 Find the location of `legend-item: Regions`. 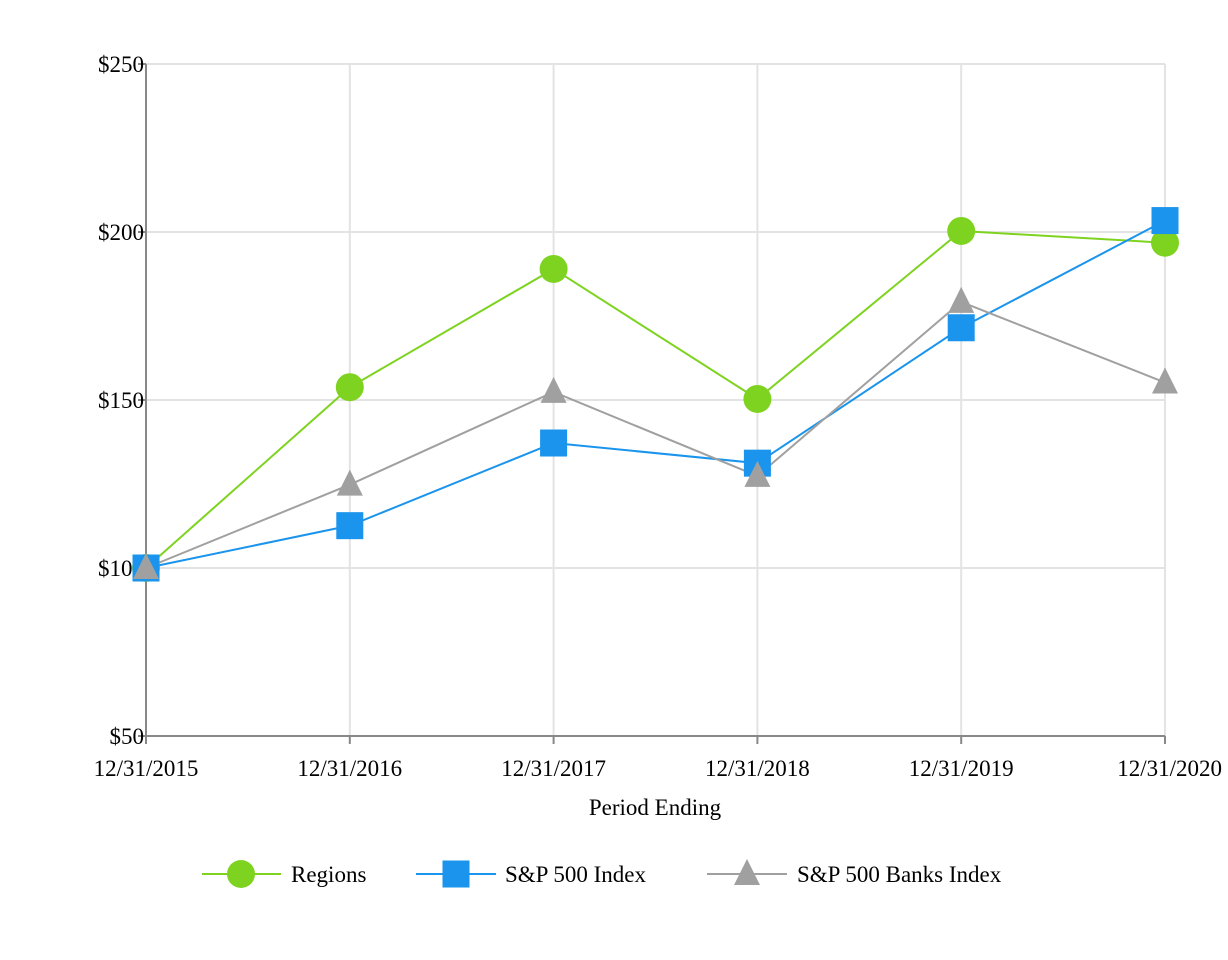

legend-item: Regions is located at coordinates (284, 874).